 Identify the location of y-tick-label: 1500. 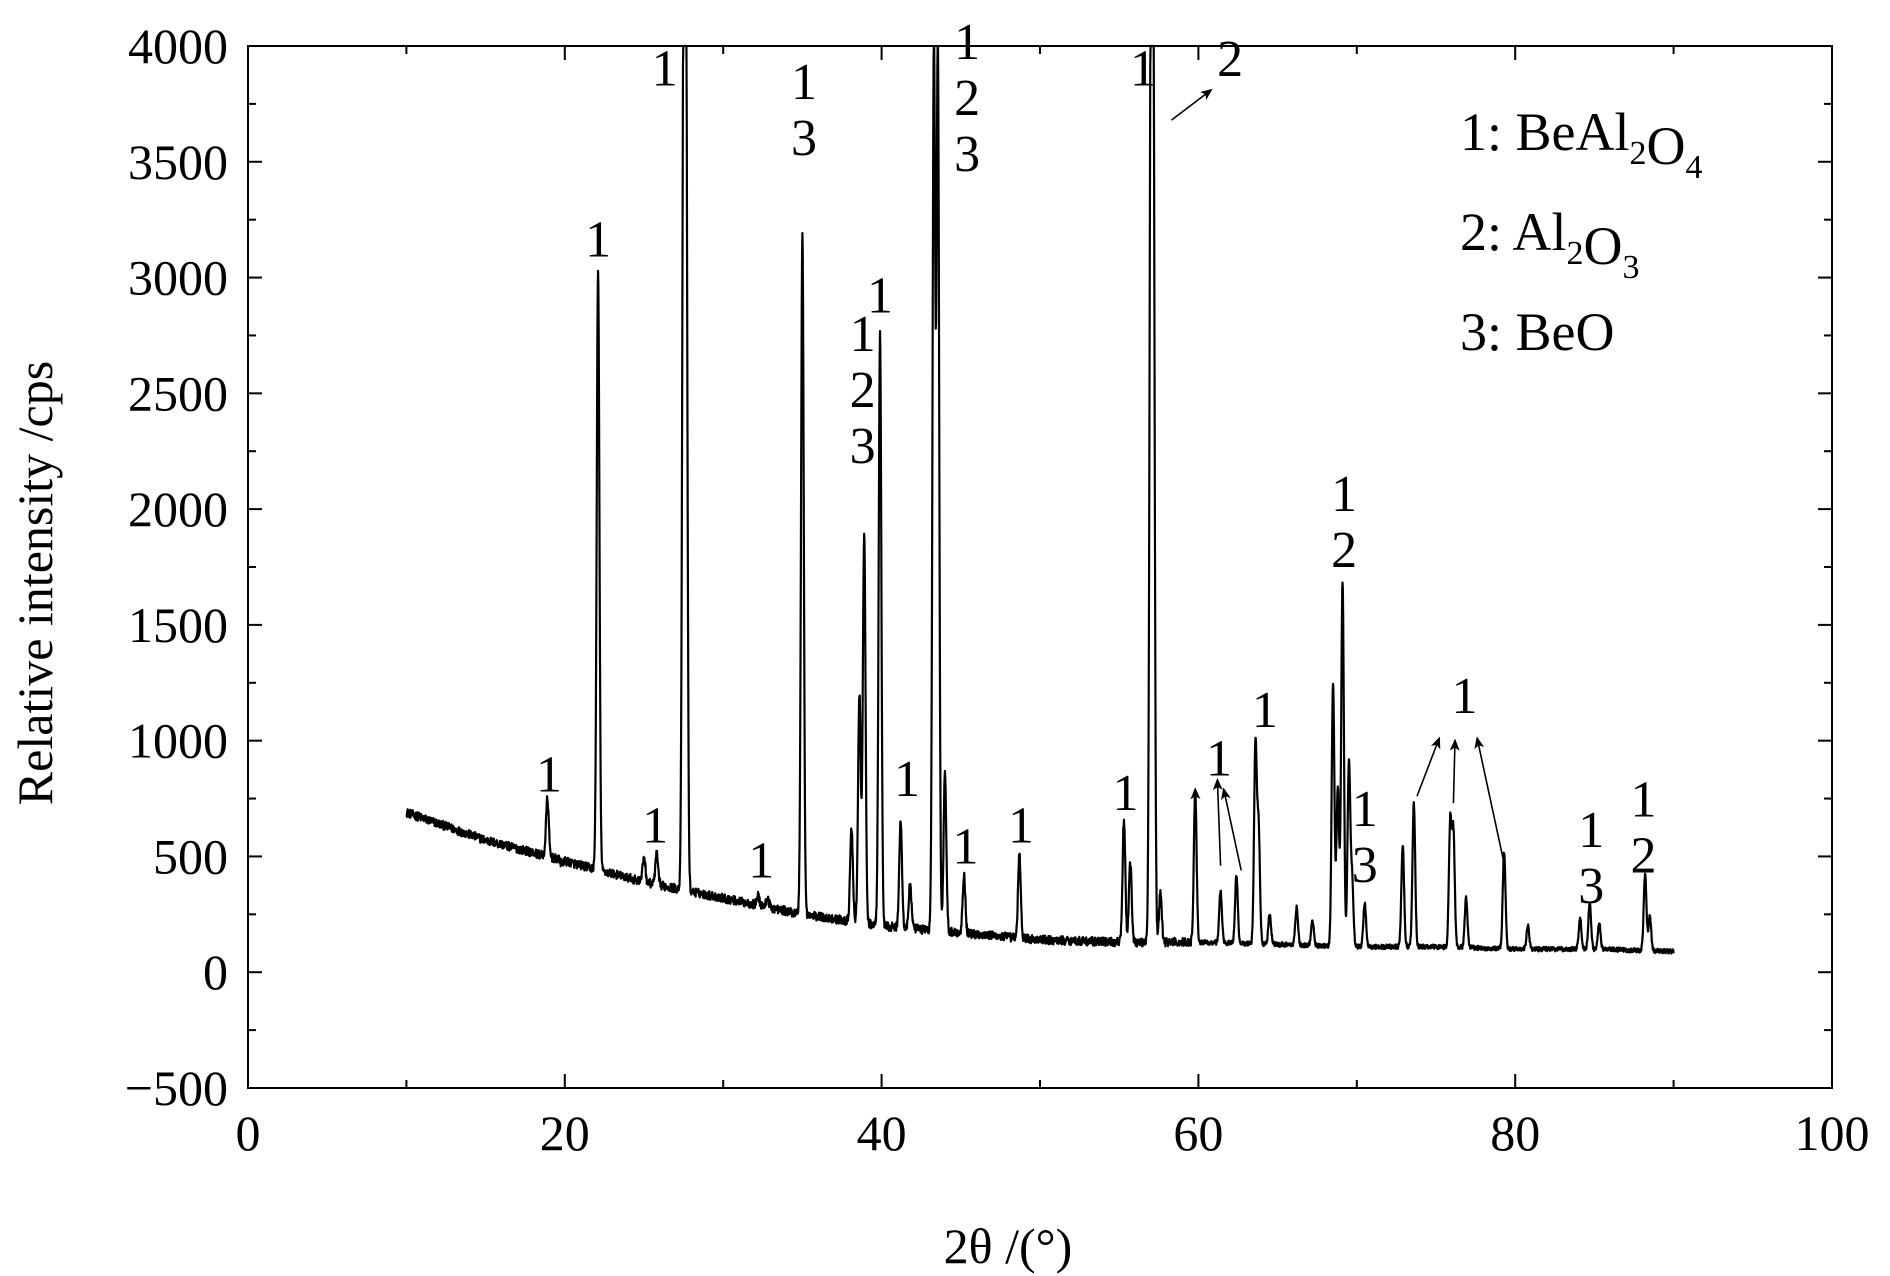
(178, 625).